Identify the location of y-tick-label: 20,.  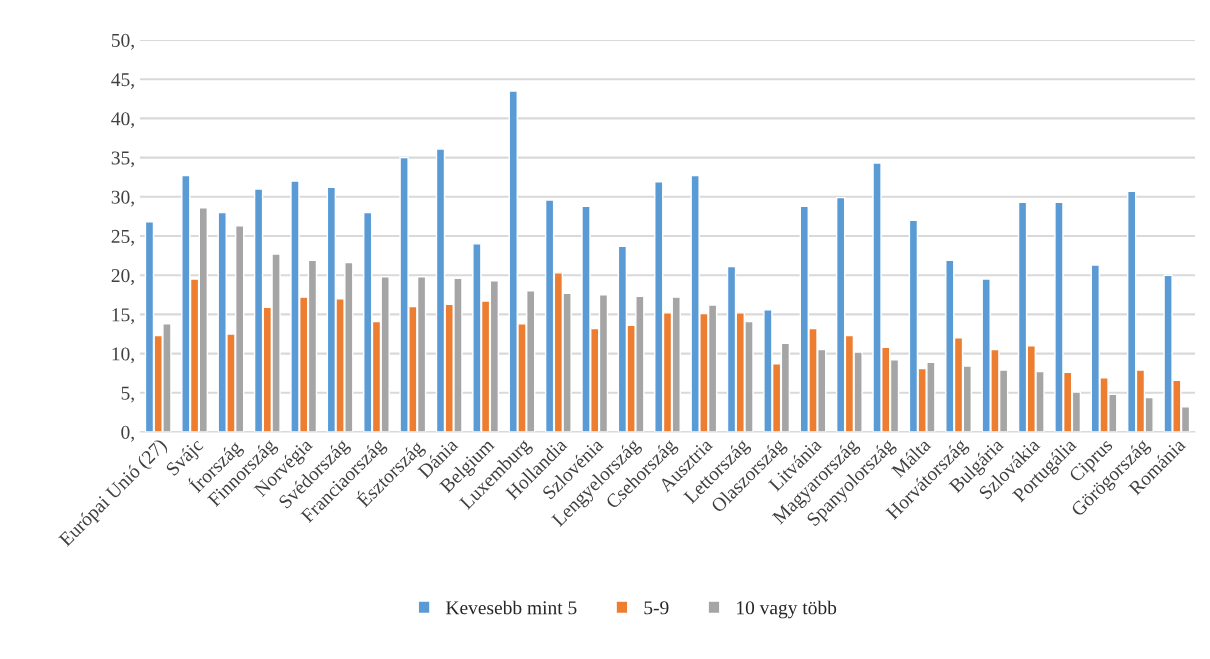
(122, 277).